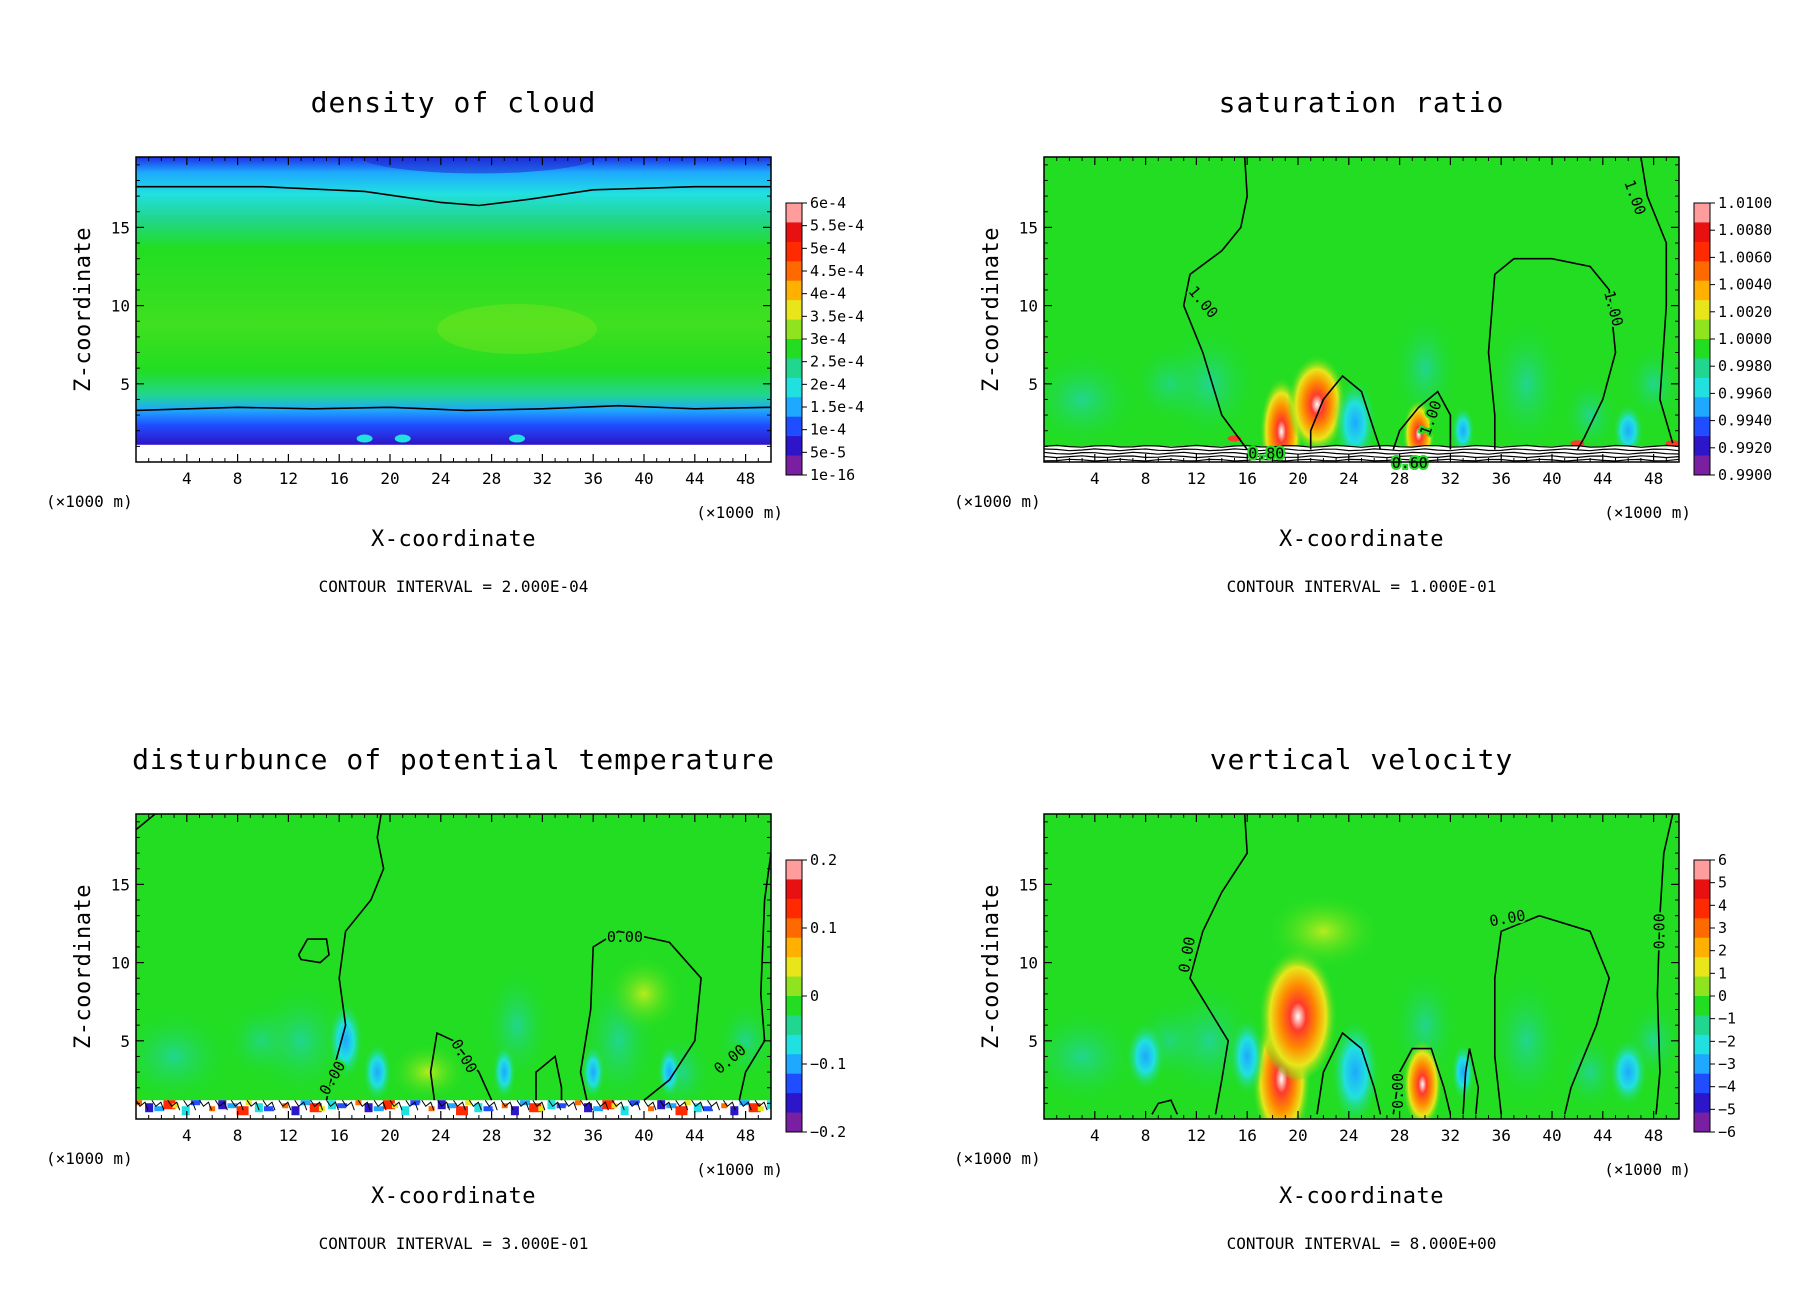  What do you see at coordinates (1722, 973) in the screenshot?
I see `colorbar-label: 1` at bounding box center [1722, 973].